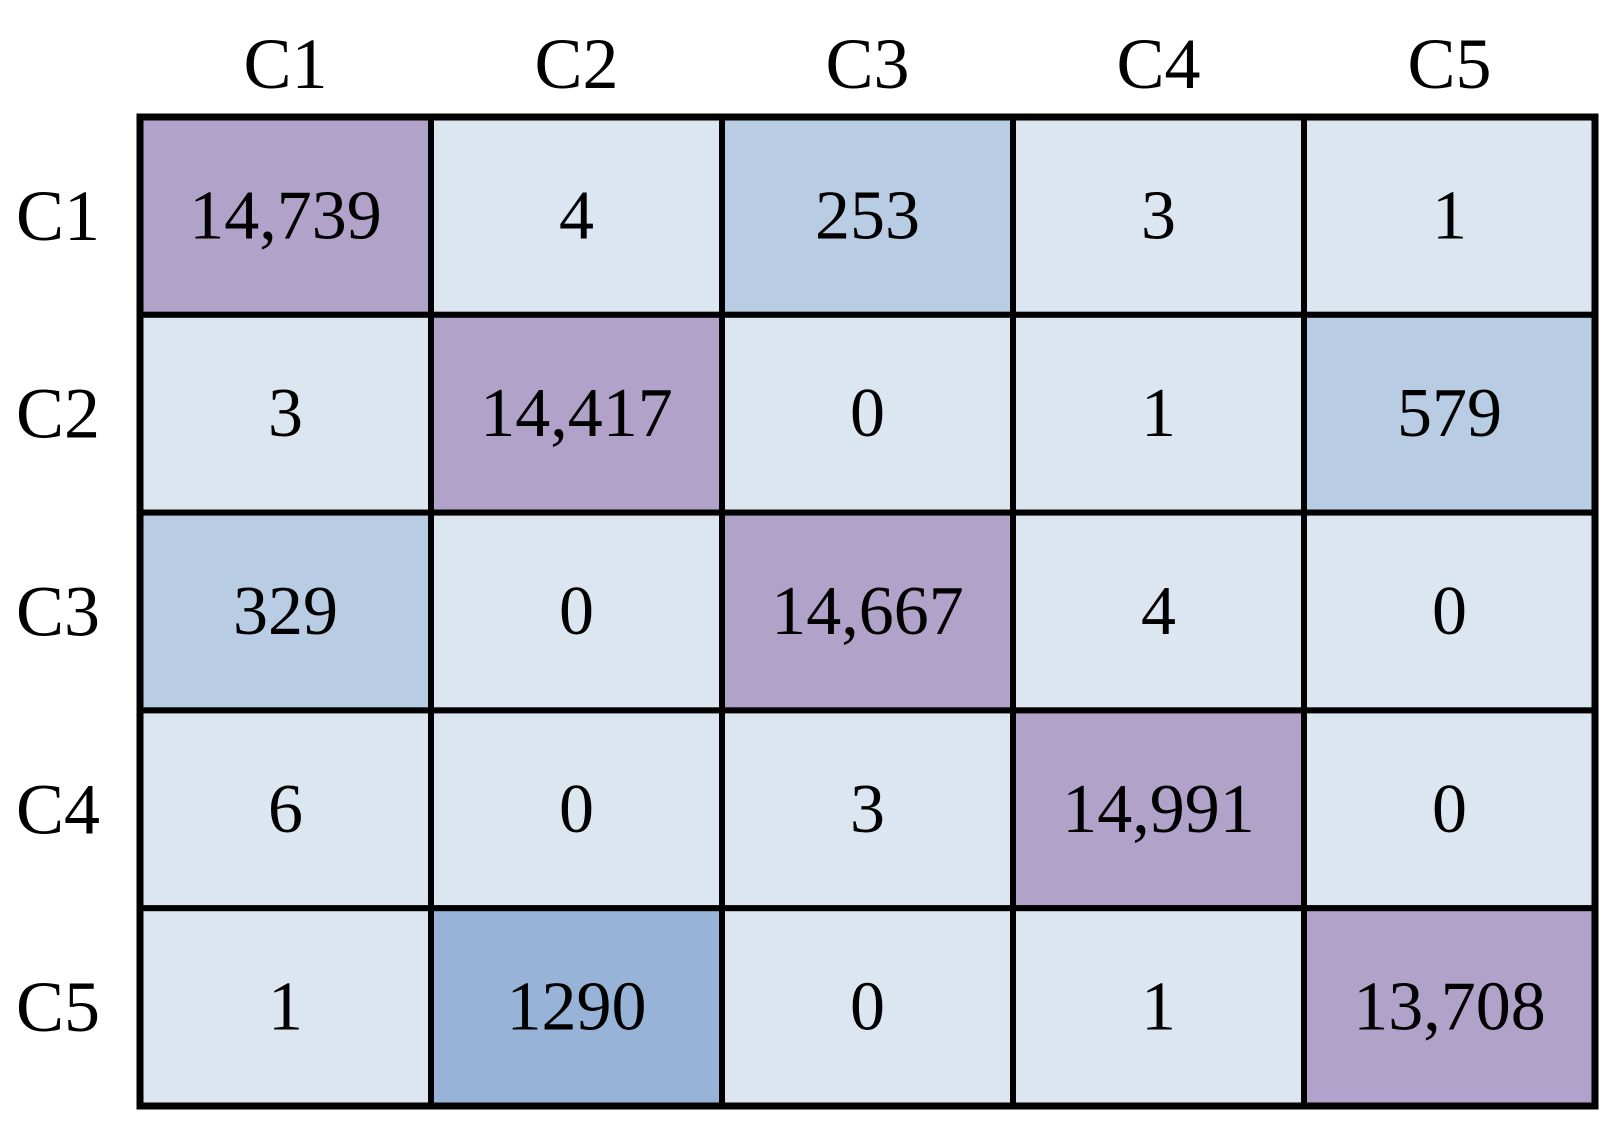  Describe the element at coordinates (285, 611) in the screenshot. I see `cell-value-r3-c1: 329` at that location.